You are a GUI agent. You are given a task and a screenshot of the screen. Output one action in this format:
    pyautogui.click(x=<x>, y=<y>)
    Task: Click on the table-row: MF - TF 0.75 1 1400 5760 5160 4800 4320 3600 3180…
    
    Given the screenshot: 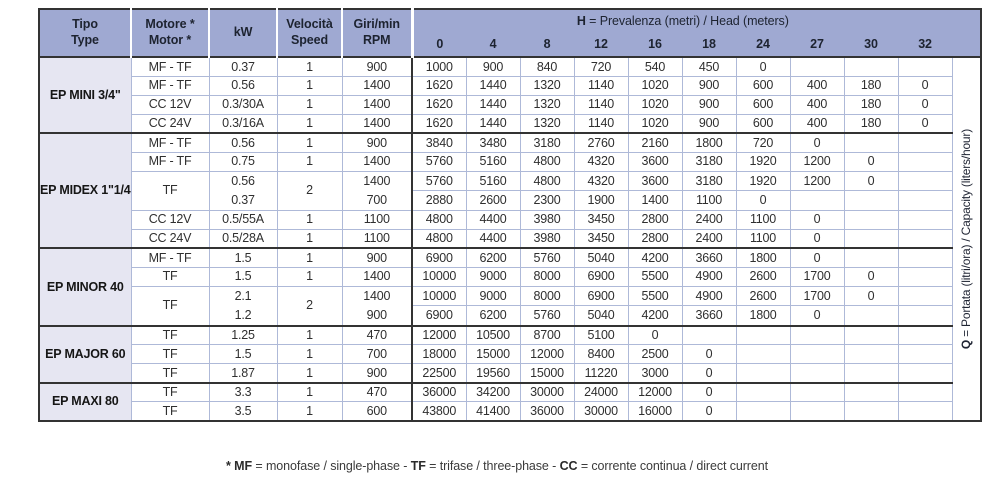 What is the action you would take?
    pyautogui.click(x=510, y=161)
    